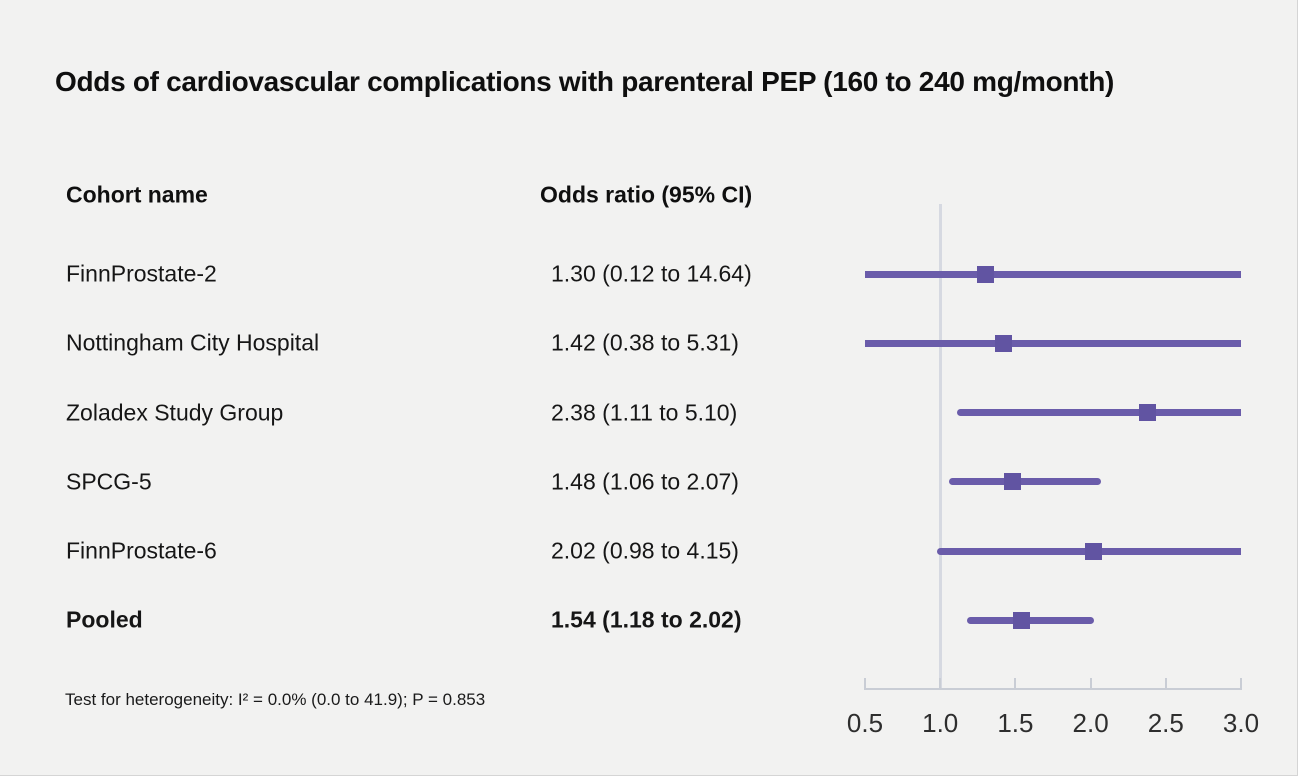 This screenshot has width=1298, height=776. What do you see at coordinates (1090, 723) in the screenshot?
I see `x-axis-tick-label: 2.0` at bounding box center [1090, 723].